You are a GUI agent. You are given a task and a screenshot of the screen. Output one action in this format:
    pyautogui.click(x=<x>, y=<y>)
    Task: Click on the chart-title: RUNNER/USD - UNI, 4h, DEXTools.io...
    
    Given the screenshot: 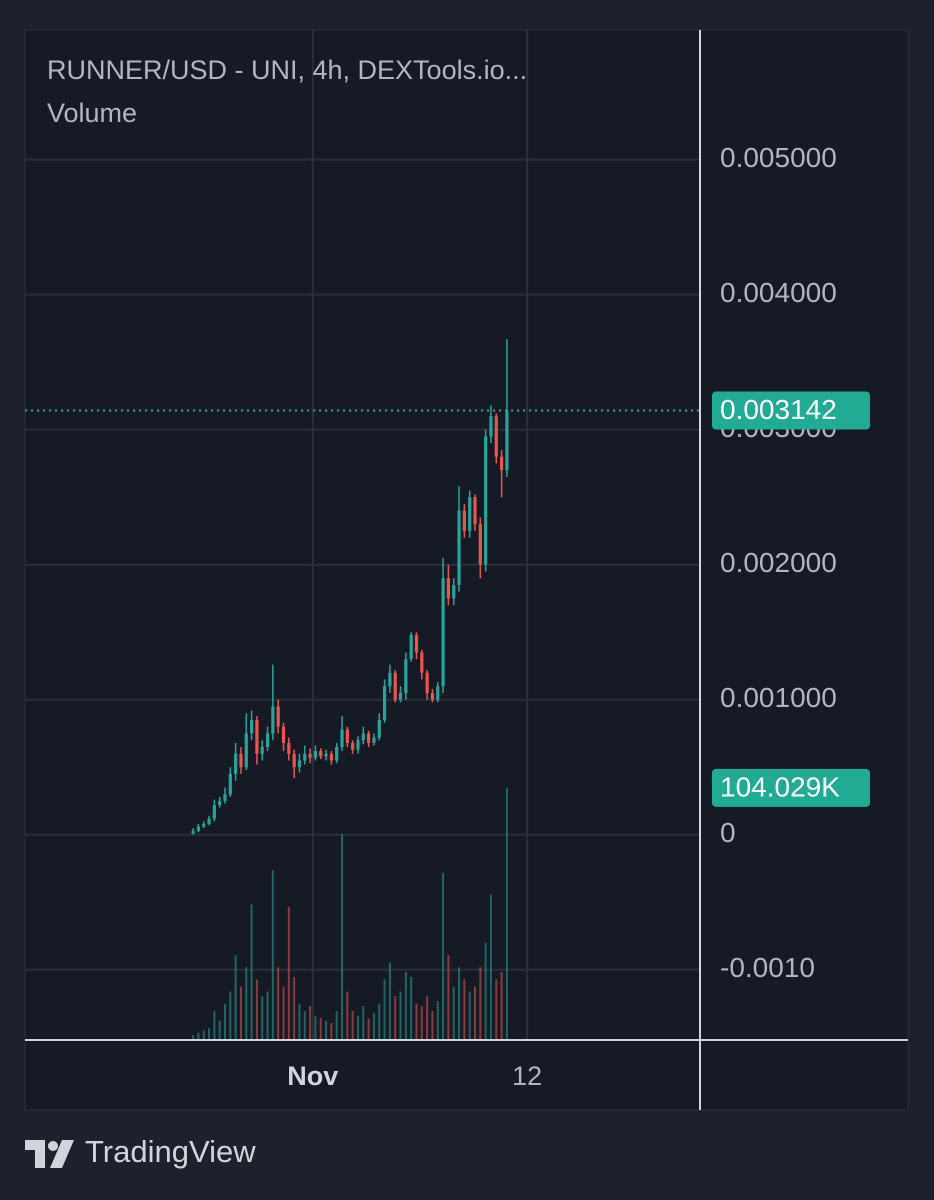 What is the action you would take?
    pyautogui.click(x=287, y=70)
    